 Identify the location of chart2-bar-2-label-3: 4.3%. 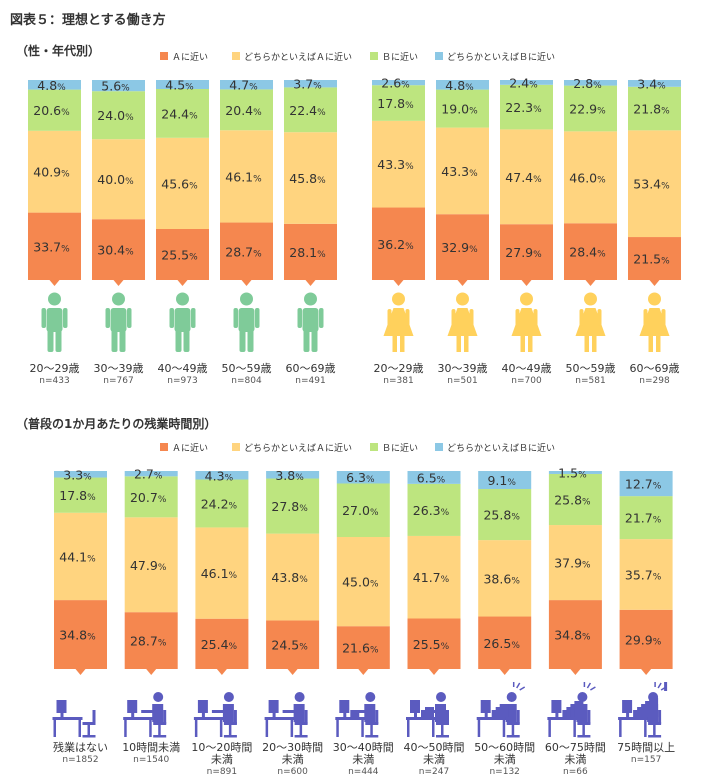
(219, 475).